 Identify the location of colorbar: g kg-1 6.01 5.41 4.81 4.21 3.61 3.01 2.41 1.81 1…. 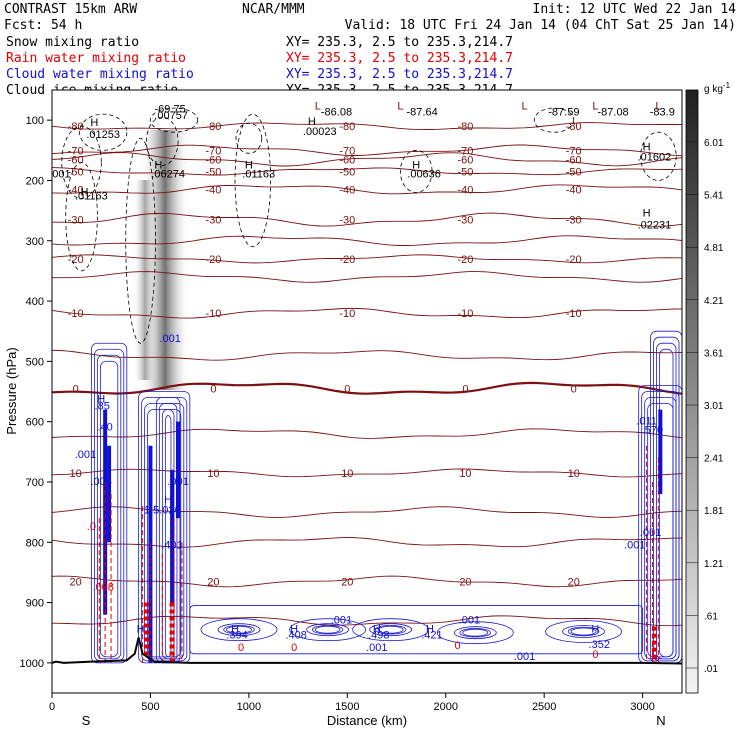
(708, 387).